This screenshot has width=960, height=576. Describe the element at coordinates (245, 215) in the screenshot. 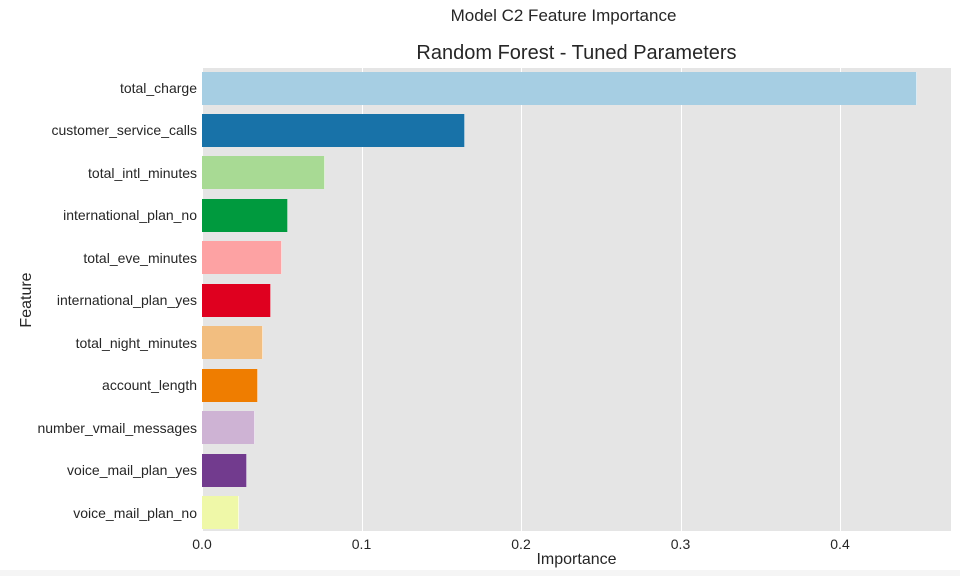

I see `bar-international-plan-no` at that location.